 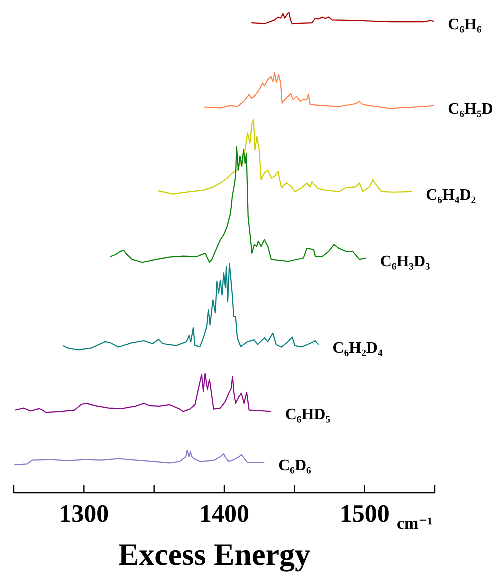 I want to click on x-tick-label: 1500, so click(x=365, y=514).